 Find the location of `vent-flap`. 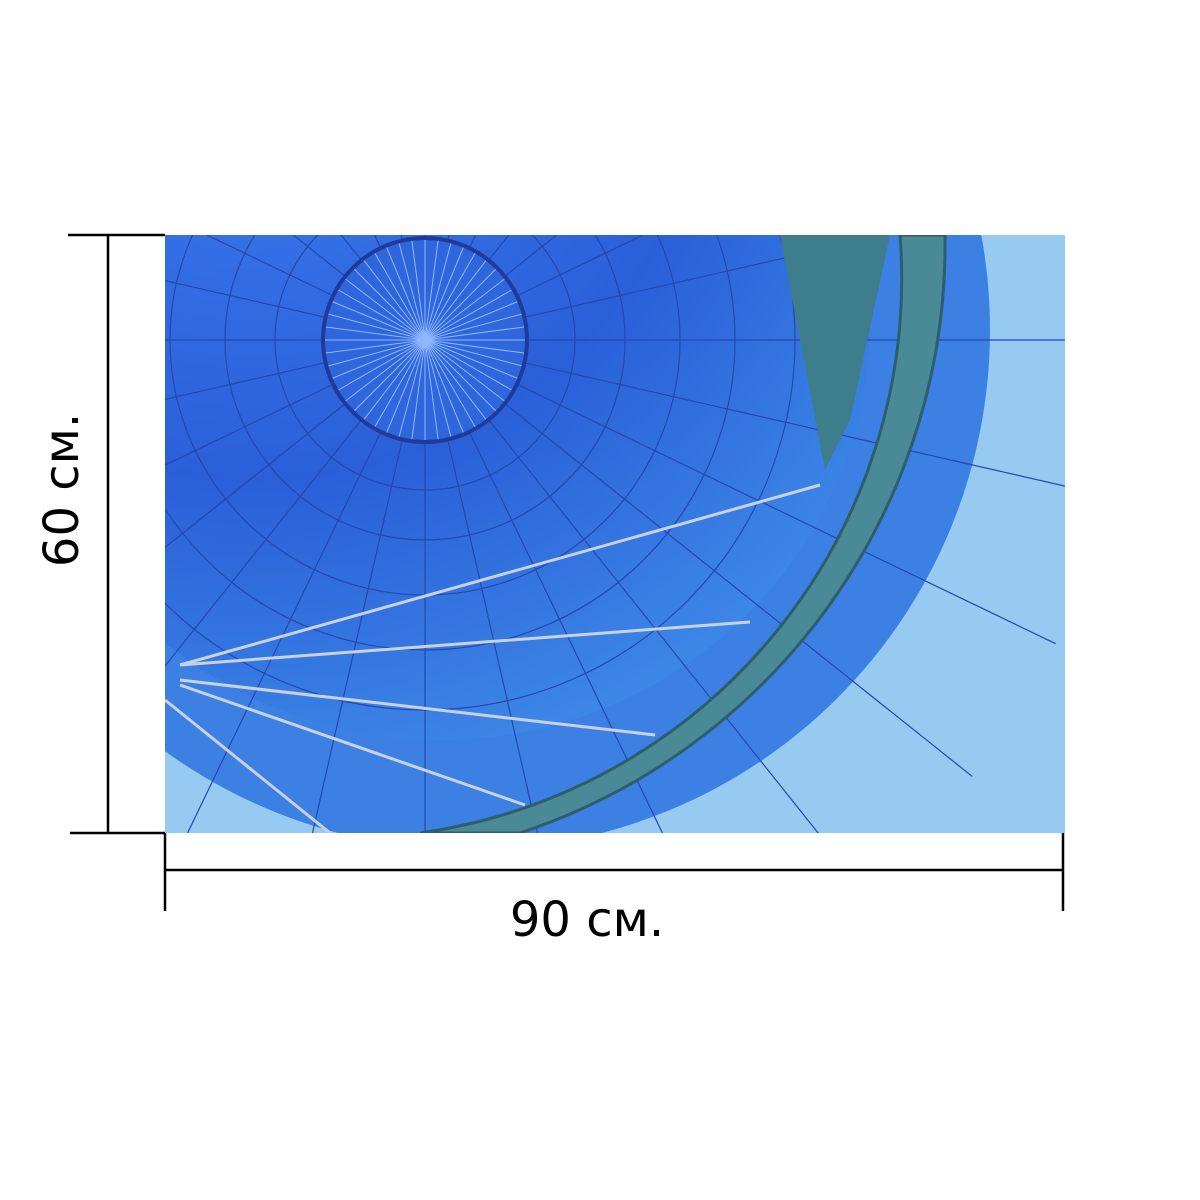

vent-flap is located at coordinates (835, 352).